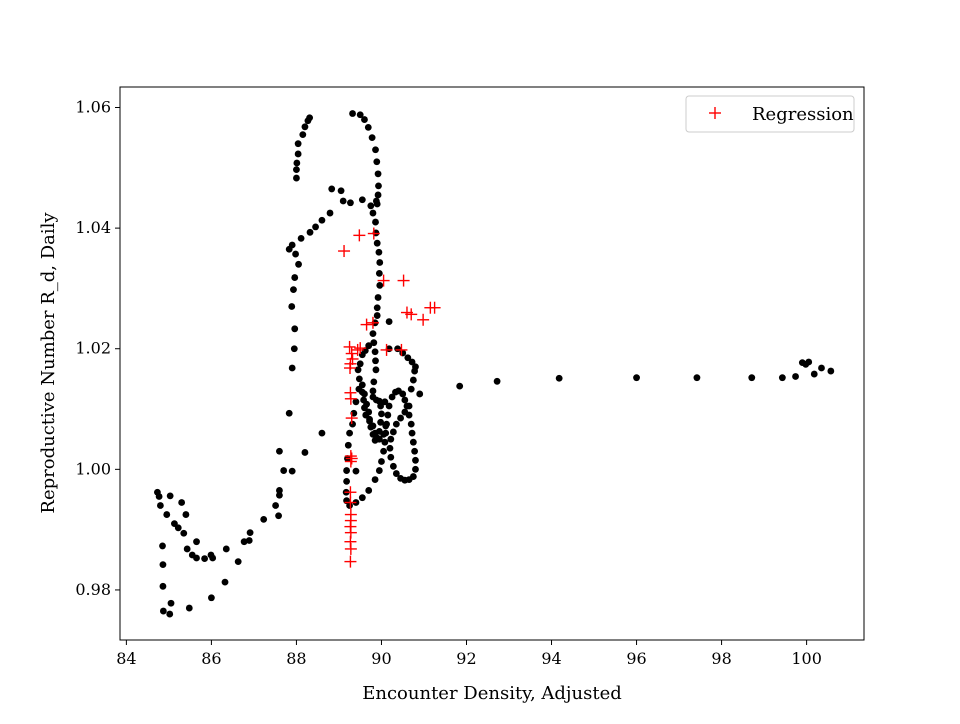 Image resolution: width=960 pixels, height=724 pixels. I want to click on regression-series, so click(389, 397).